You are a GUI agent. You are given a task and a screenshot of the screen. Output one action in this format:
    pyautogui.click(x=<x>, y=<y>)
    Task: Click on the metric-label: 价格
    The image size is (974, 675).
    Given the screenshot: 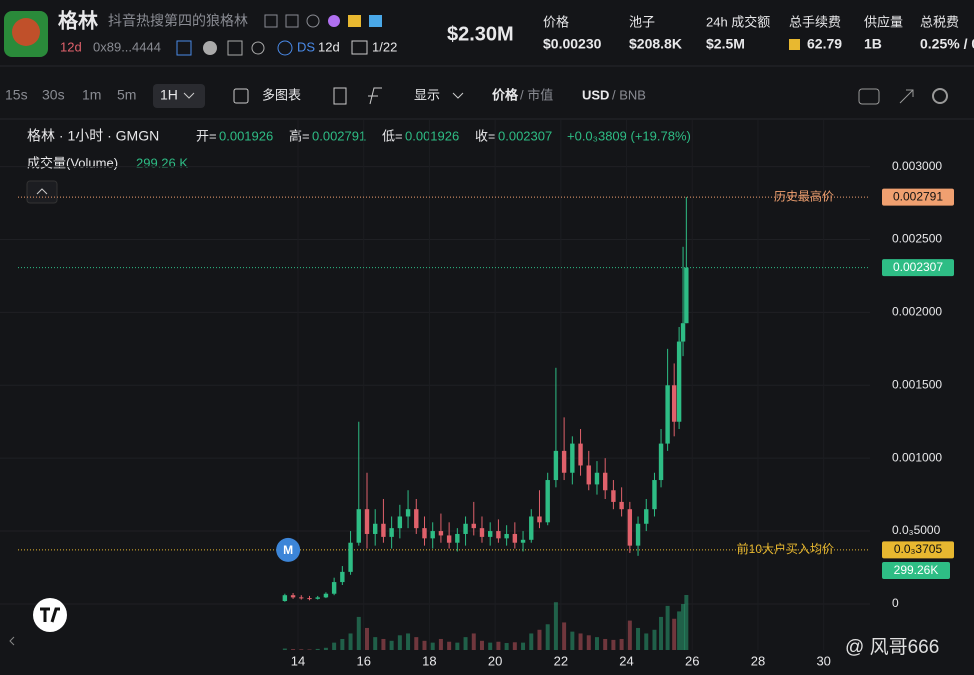 What is the action you would take?
    pyautogui.click(x=556, y=21)
    